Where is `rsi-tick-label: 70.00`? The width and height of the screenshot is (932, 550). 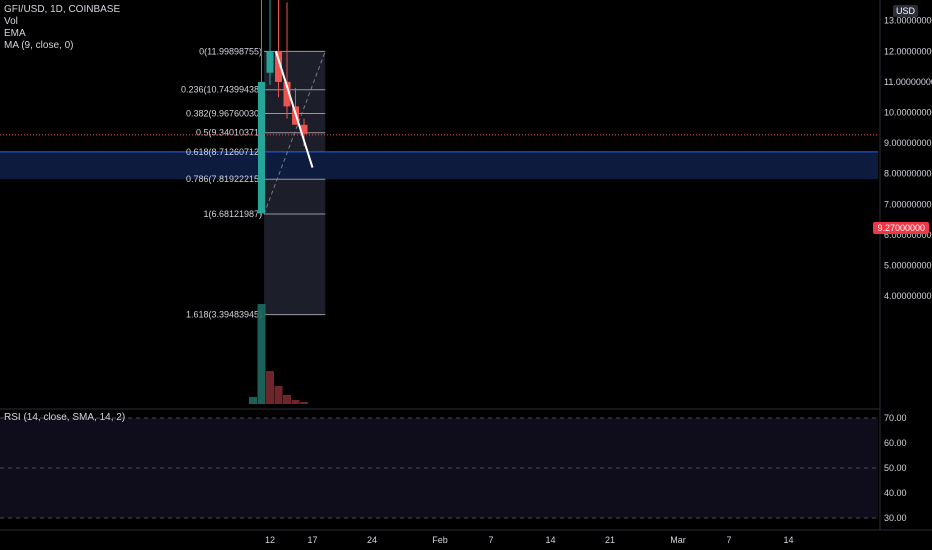 rsi-tick-label: 70.00 is located at coordinates (895, 418).